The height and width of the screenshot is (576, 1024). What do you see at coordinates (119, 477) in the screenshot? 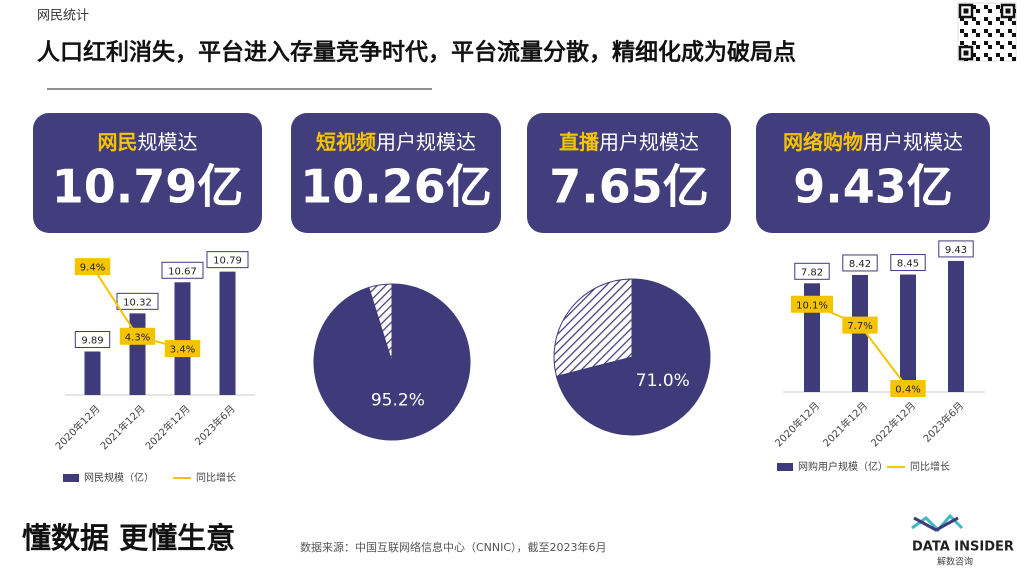
I see `legend-label: 网民规模（亿）` at bounding box center [119, 477].